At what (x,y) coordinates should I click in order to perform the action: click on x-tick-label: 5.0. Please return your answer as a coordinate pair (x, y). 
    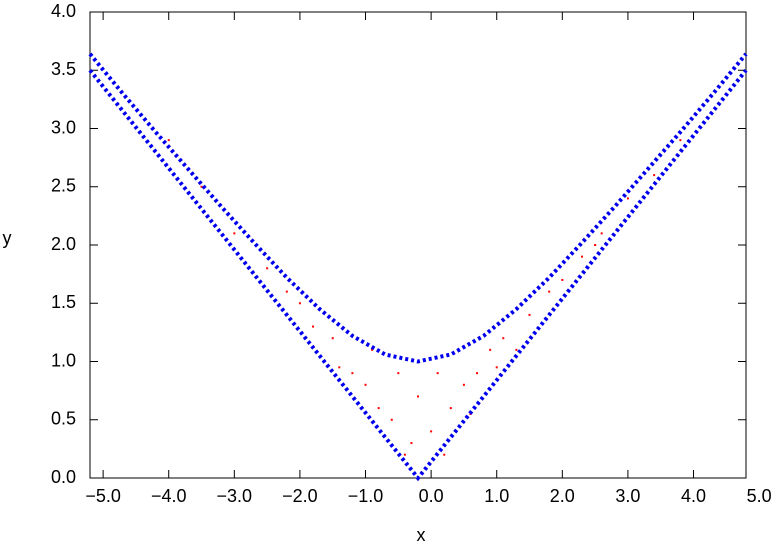
    Looking at the image, I should click on (759, 496).